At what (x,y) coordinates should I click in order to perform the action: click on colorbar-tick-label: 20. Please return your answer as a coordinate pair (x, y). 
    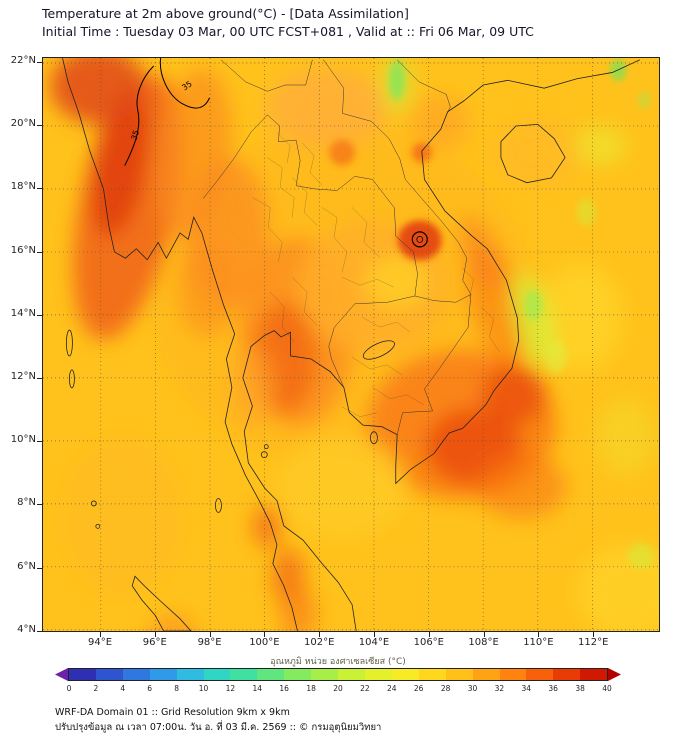
    Looking at the image, I should click on (338, 688).